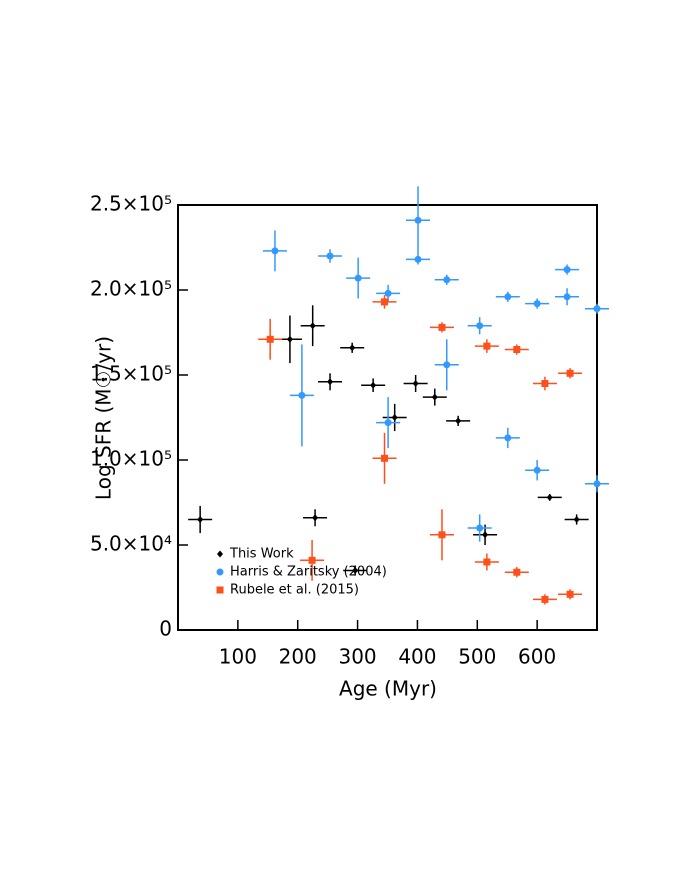 This screenshot has height=884, width=679. I want to click on y-tick-label: 2.5×10⁵, so click(131, 204).